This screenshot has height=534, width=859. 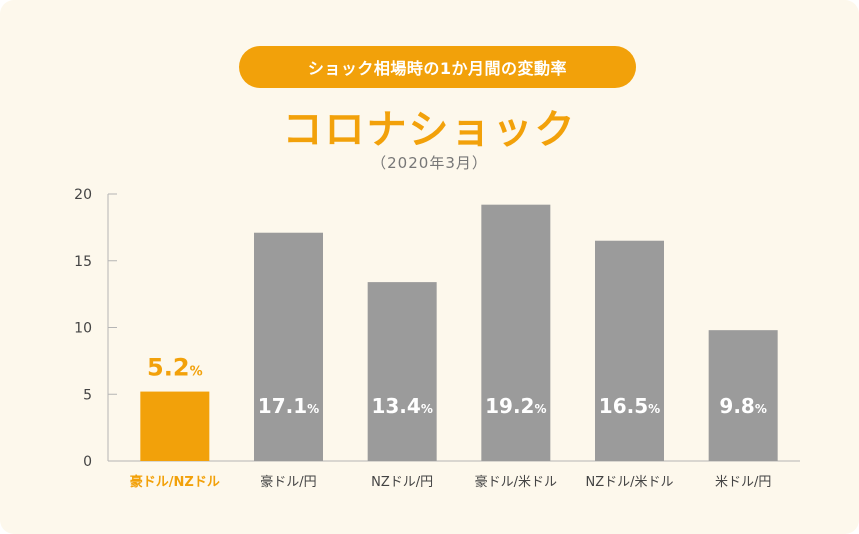 What do you see at coordinates (175, 482) in the screenshot?
I see `x-category-label: 豪ドル/NZドル` at bounding box center [175, 482].